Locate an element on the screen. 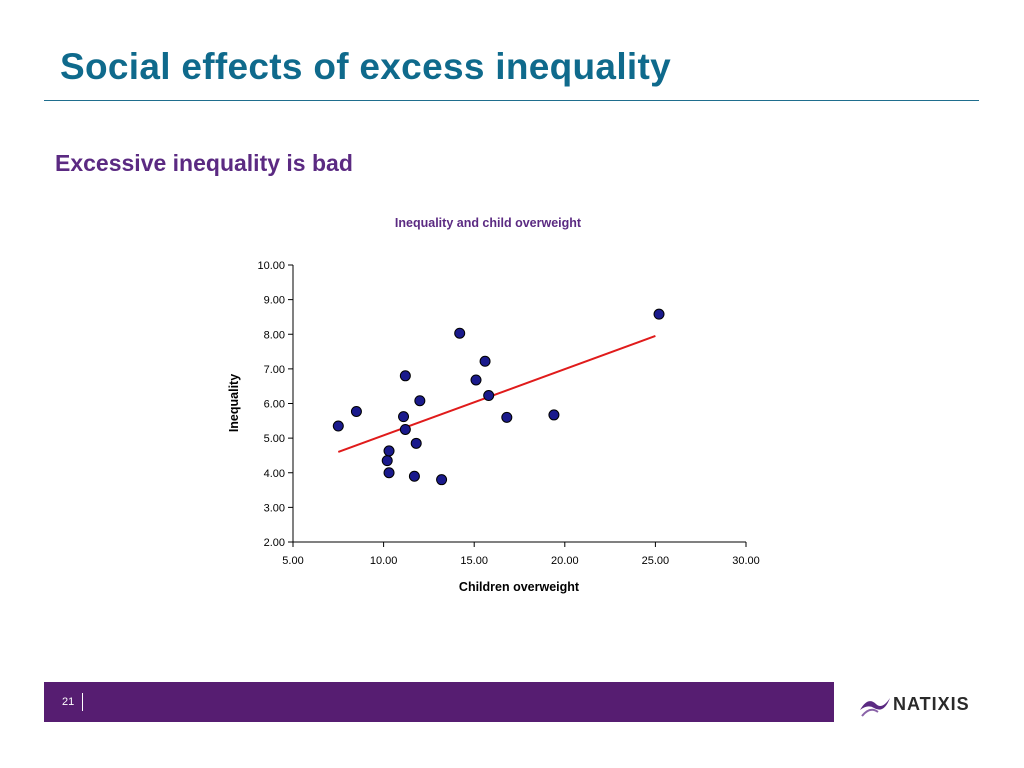  x-tick-label: 25.00 is located at coordinates (656, 561).